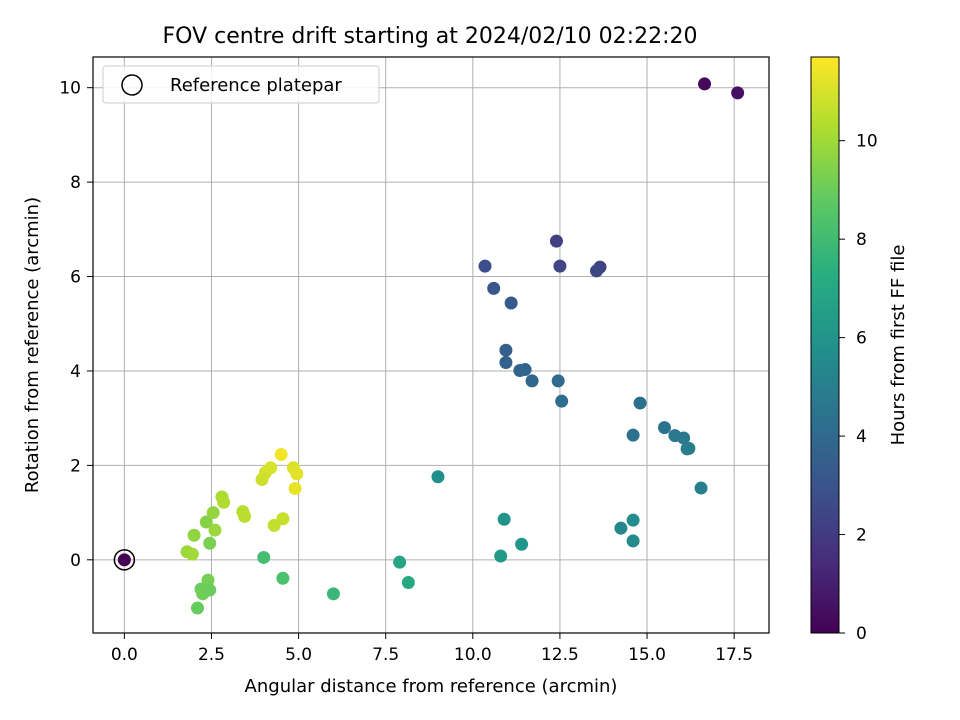 This screenshot has width=960, height=720. I want to click on y-tick-label: 2, so click(75, 466).